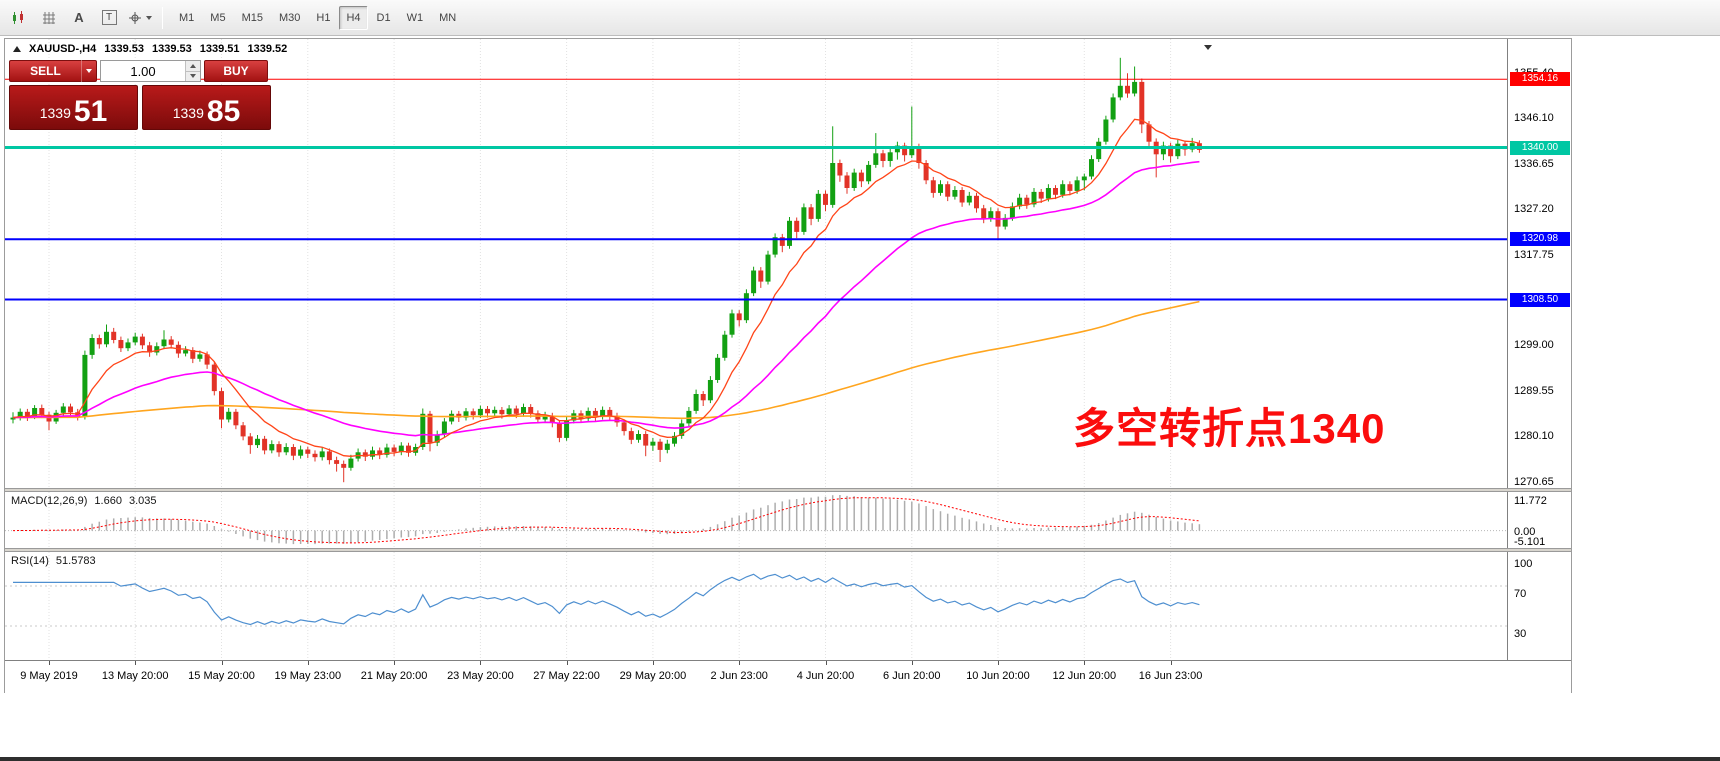 This screenshot has width=1720, height=761. What do you see at coordinates (139, 18) in the screenshot?
I see `crosshair-tool-button` at bounding box center [139, 18].